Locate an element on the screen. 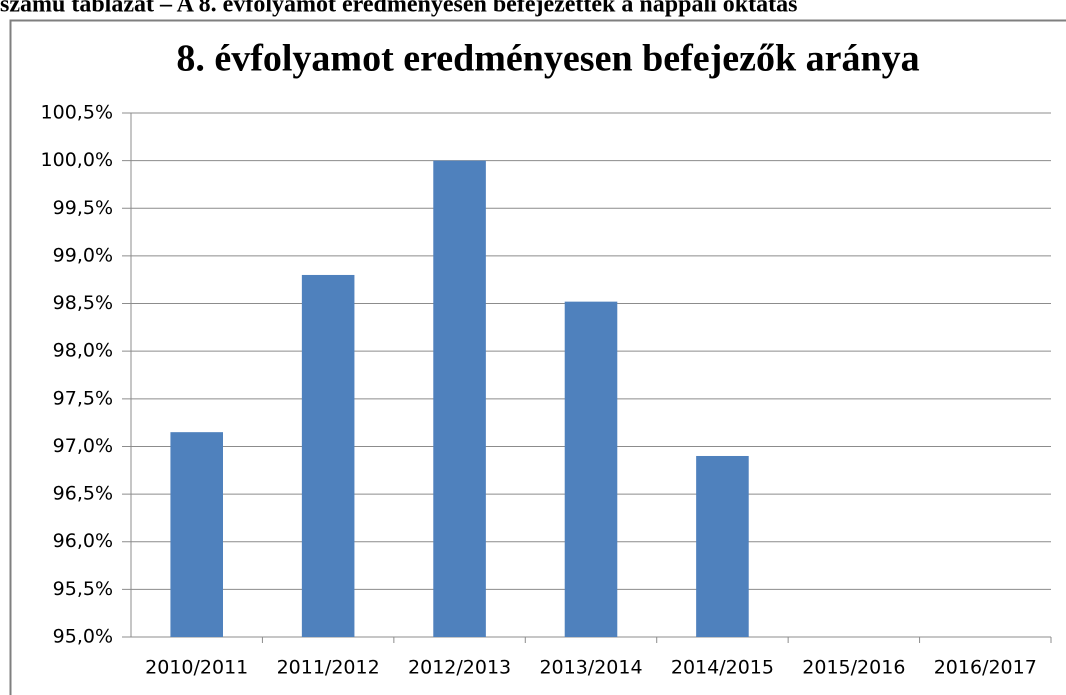  y-tick-label: 96,5% is located at coordinates (83, 494).